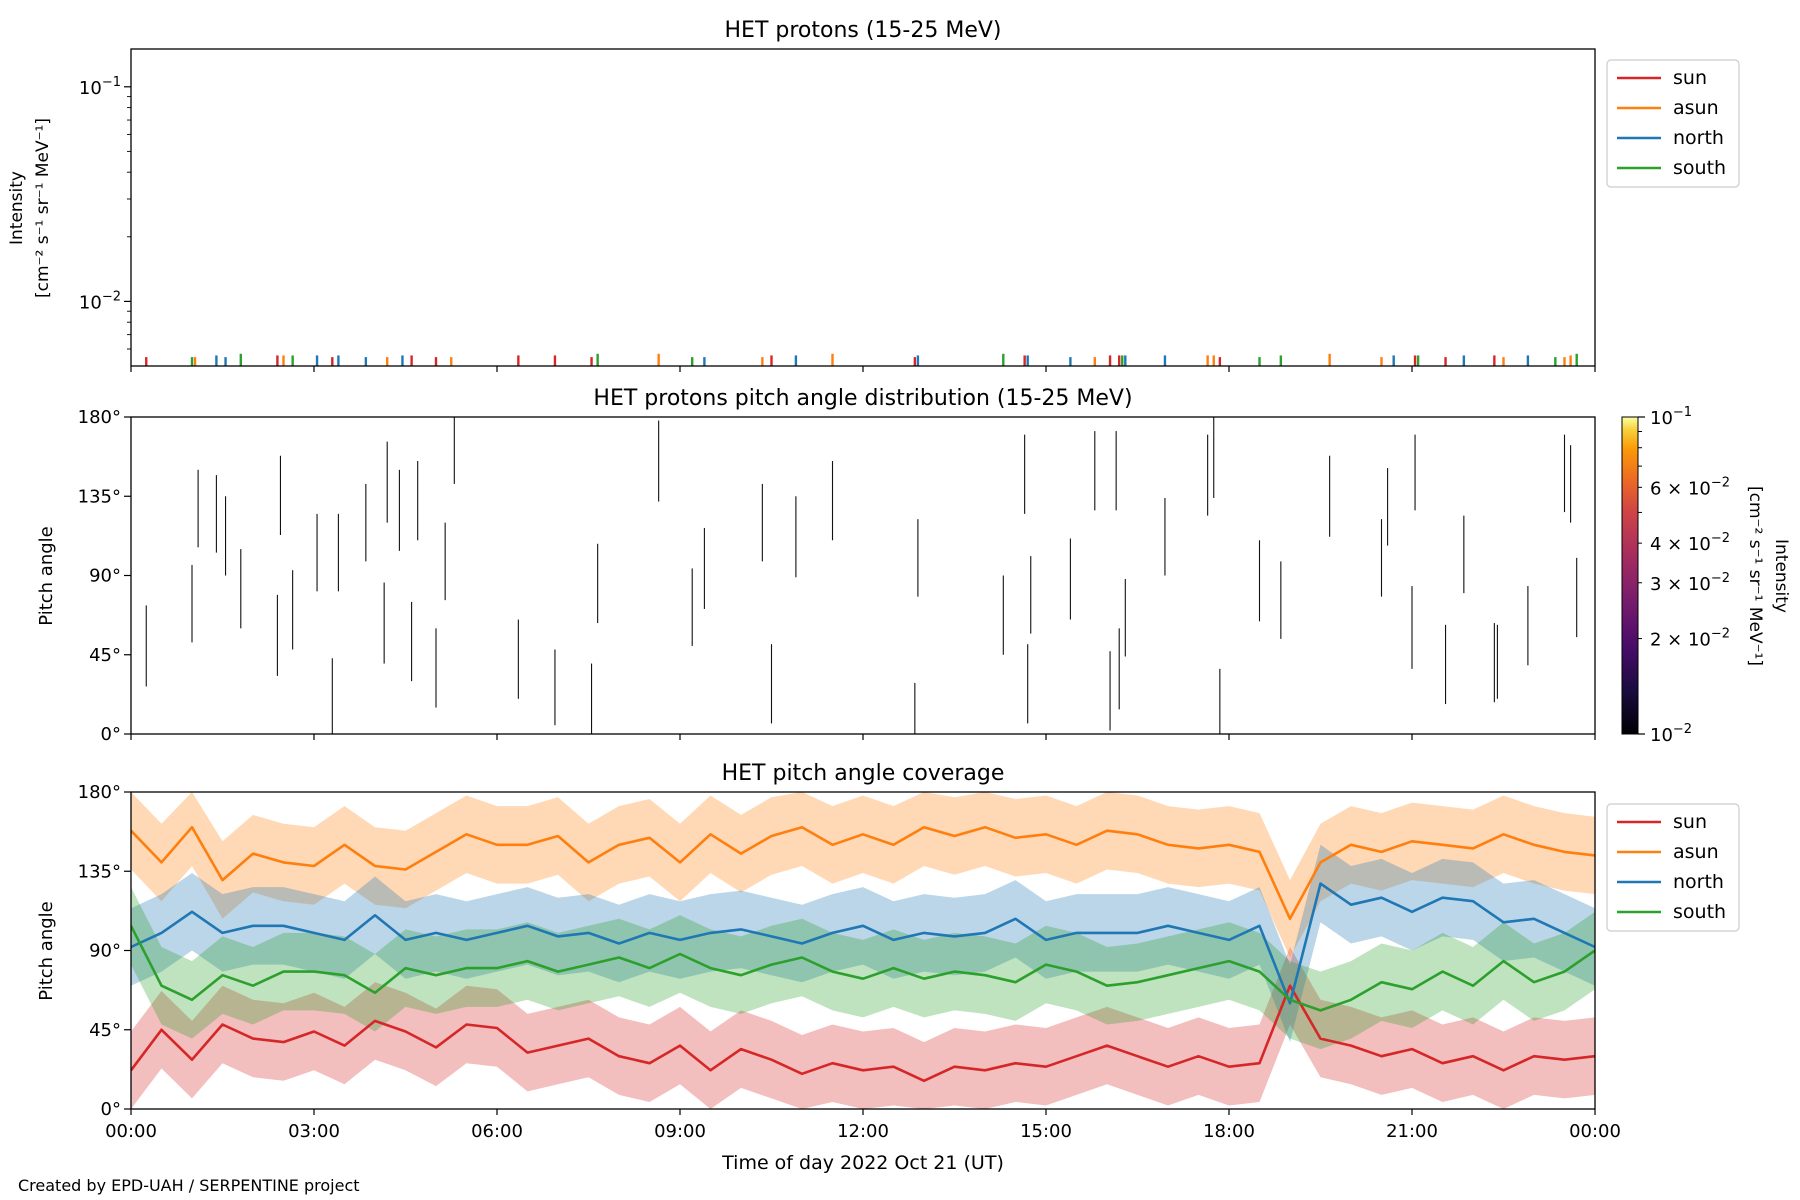 This screenshot has width=1800, height=1200. What do you see at coordinates (1671, 734) in the screenshot?
I see `colorbar-tick-label: 10⁻²` at bounding box center [1671, 734].